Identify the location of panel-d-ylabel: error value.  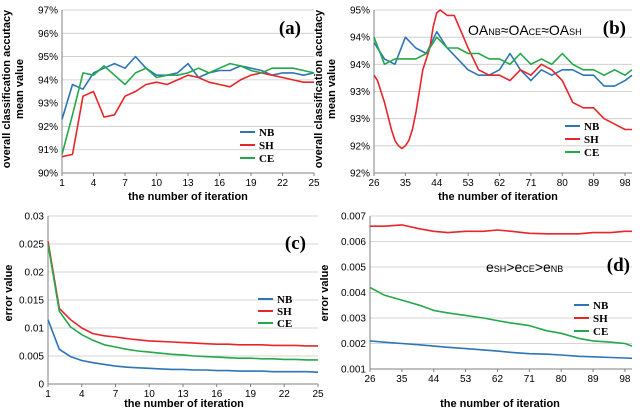
(325, 293).